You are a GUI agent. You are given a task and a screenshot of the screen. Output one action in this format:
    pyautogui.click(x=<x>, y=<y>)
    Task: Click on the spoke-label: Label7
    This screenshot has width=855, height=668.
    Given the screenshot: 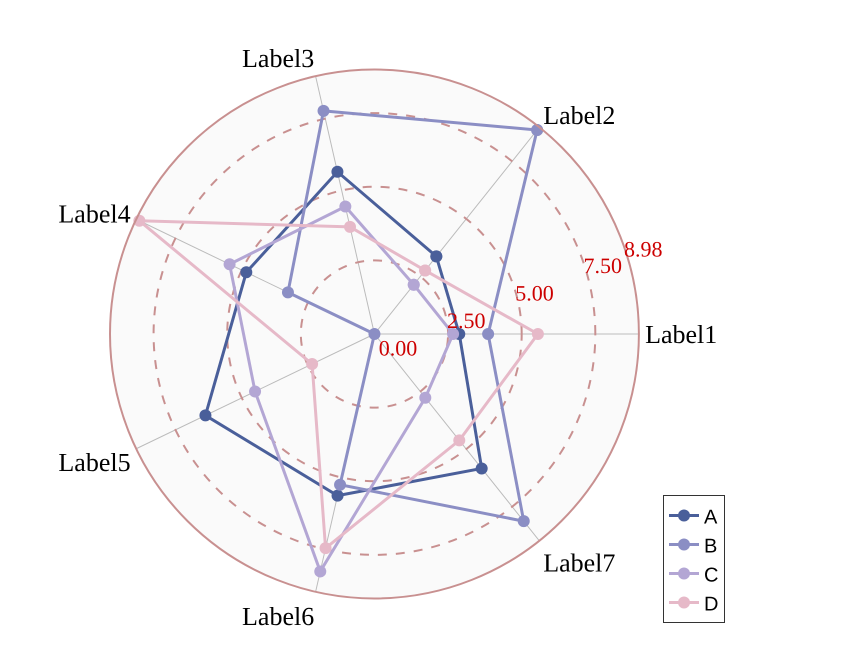 What is the action you would take?
    pyautogui.click(x=579, y=563)
    